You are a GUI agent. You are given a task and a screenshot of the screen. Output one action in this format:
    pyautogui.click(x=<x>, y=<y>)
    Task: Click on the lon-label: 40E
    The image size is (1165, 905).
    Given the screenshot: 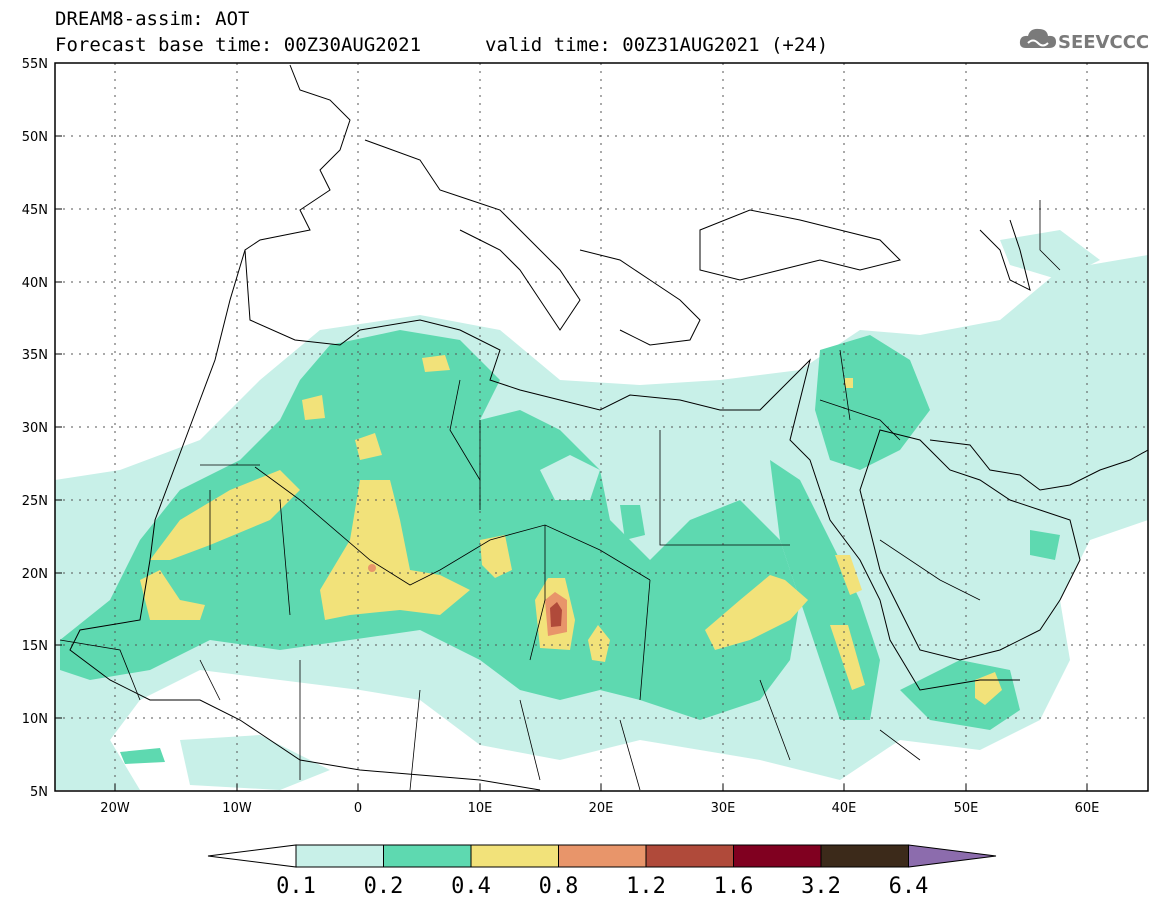 What is the action you would take?
    pyautogui.click(x=844, y=808)
    